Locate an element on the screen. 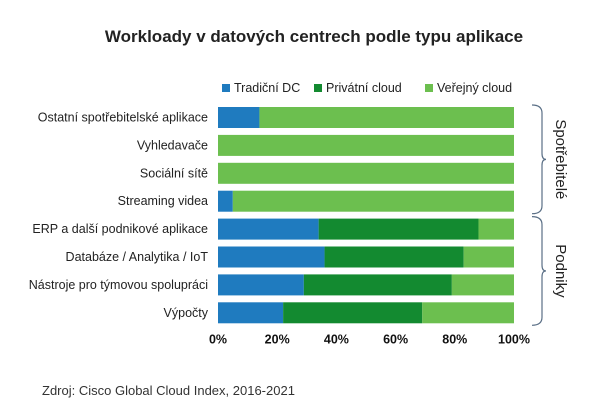 This screenshot has height=411, width=592. x-tick-label: 100% is located at coordinates (514, 339).